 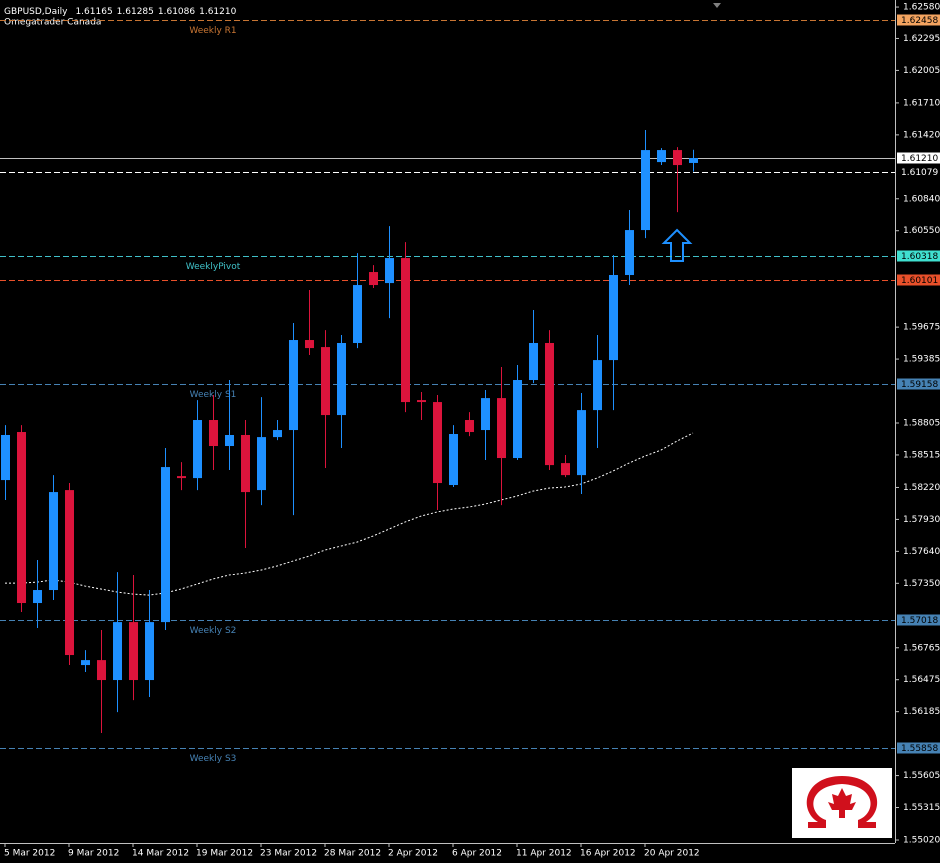 What do you see at coordinates (921, 841) in the screenshot?
I see `y-tick-label: 1.55020` at bounding box center [921, 841].